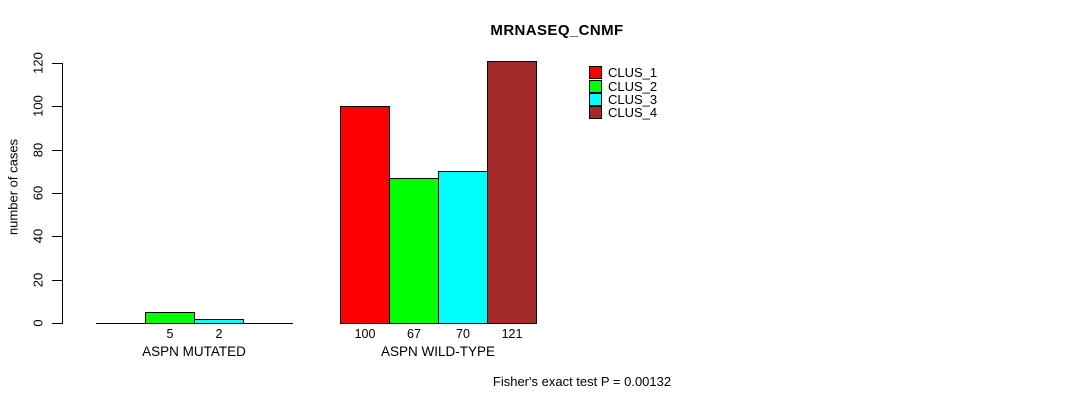 The image size is (1090, 400). Describe the element at coordinates (38, 280) in the screenshot. I see `y-tick-label: 20` at that location.